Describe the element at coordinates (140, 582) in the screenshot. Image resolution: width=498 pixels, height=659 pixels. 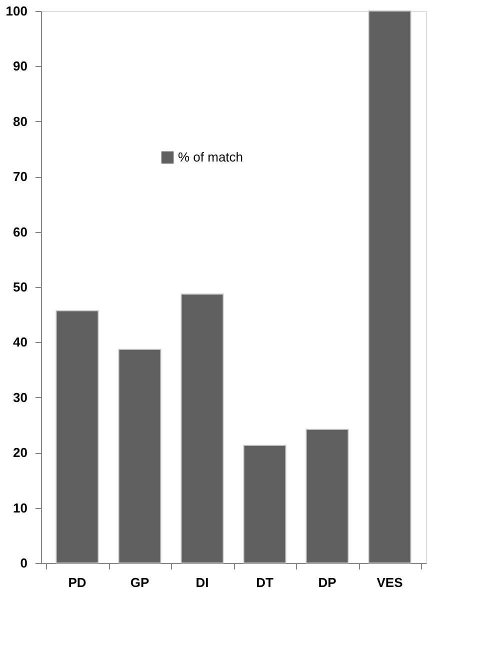
I see `x-tick-label: GP` at that location.